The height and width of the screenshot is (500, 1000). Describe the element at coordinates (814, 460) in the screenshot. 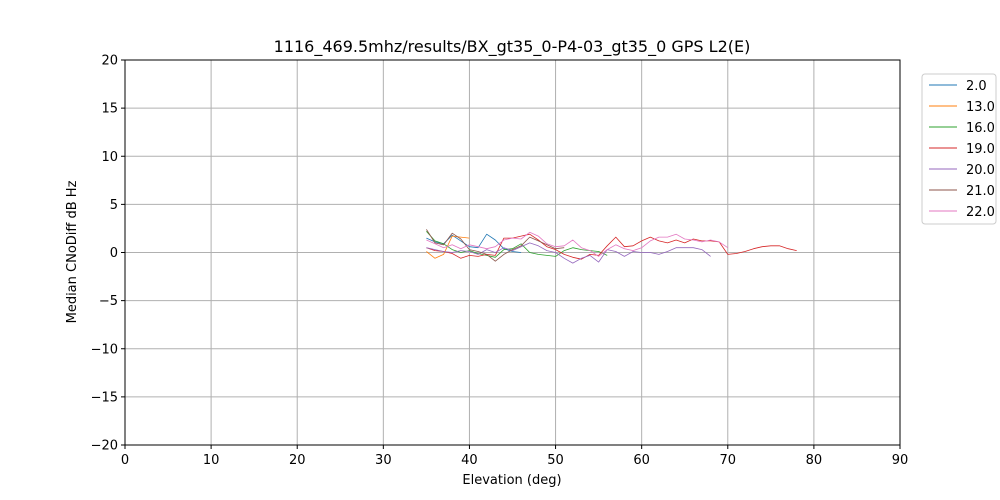

I see `x-tick-label: 80` at that location.